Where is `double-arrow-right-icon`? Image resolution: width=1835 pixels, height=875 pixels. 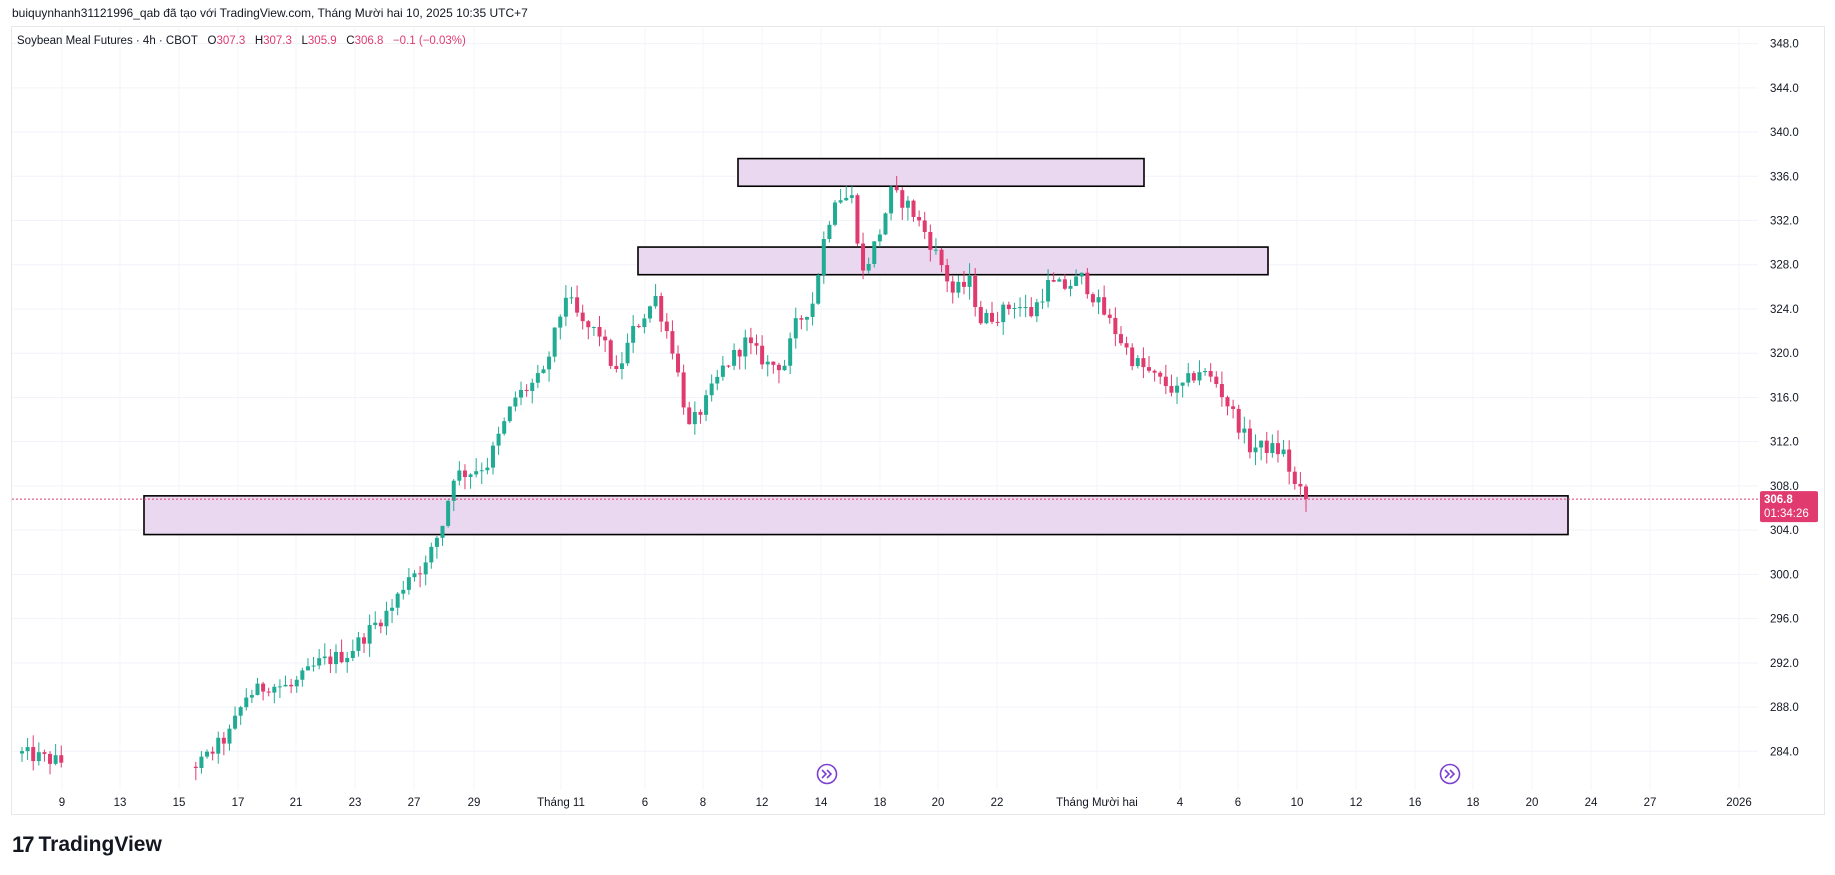 double-arrow-right-icon is located at coordinates (1450, 774).